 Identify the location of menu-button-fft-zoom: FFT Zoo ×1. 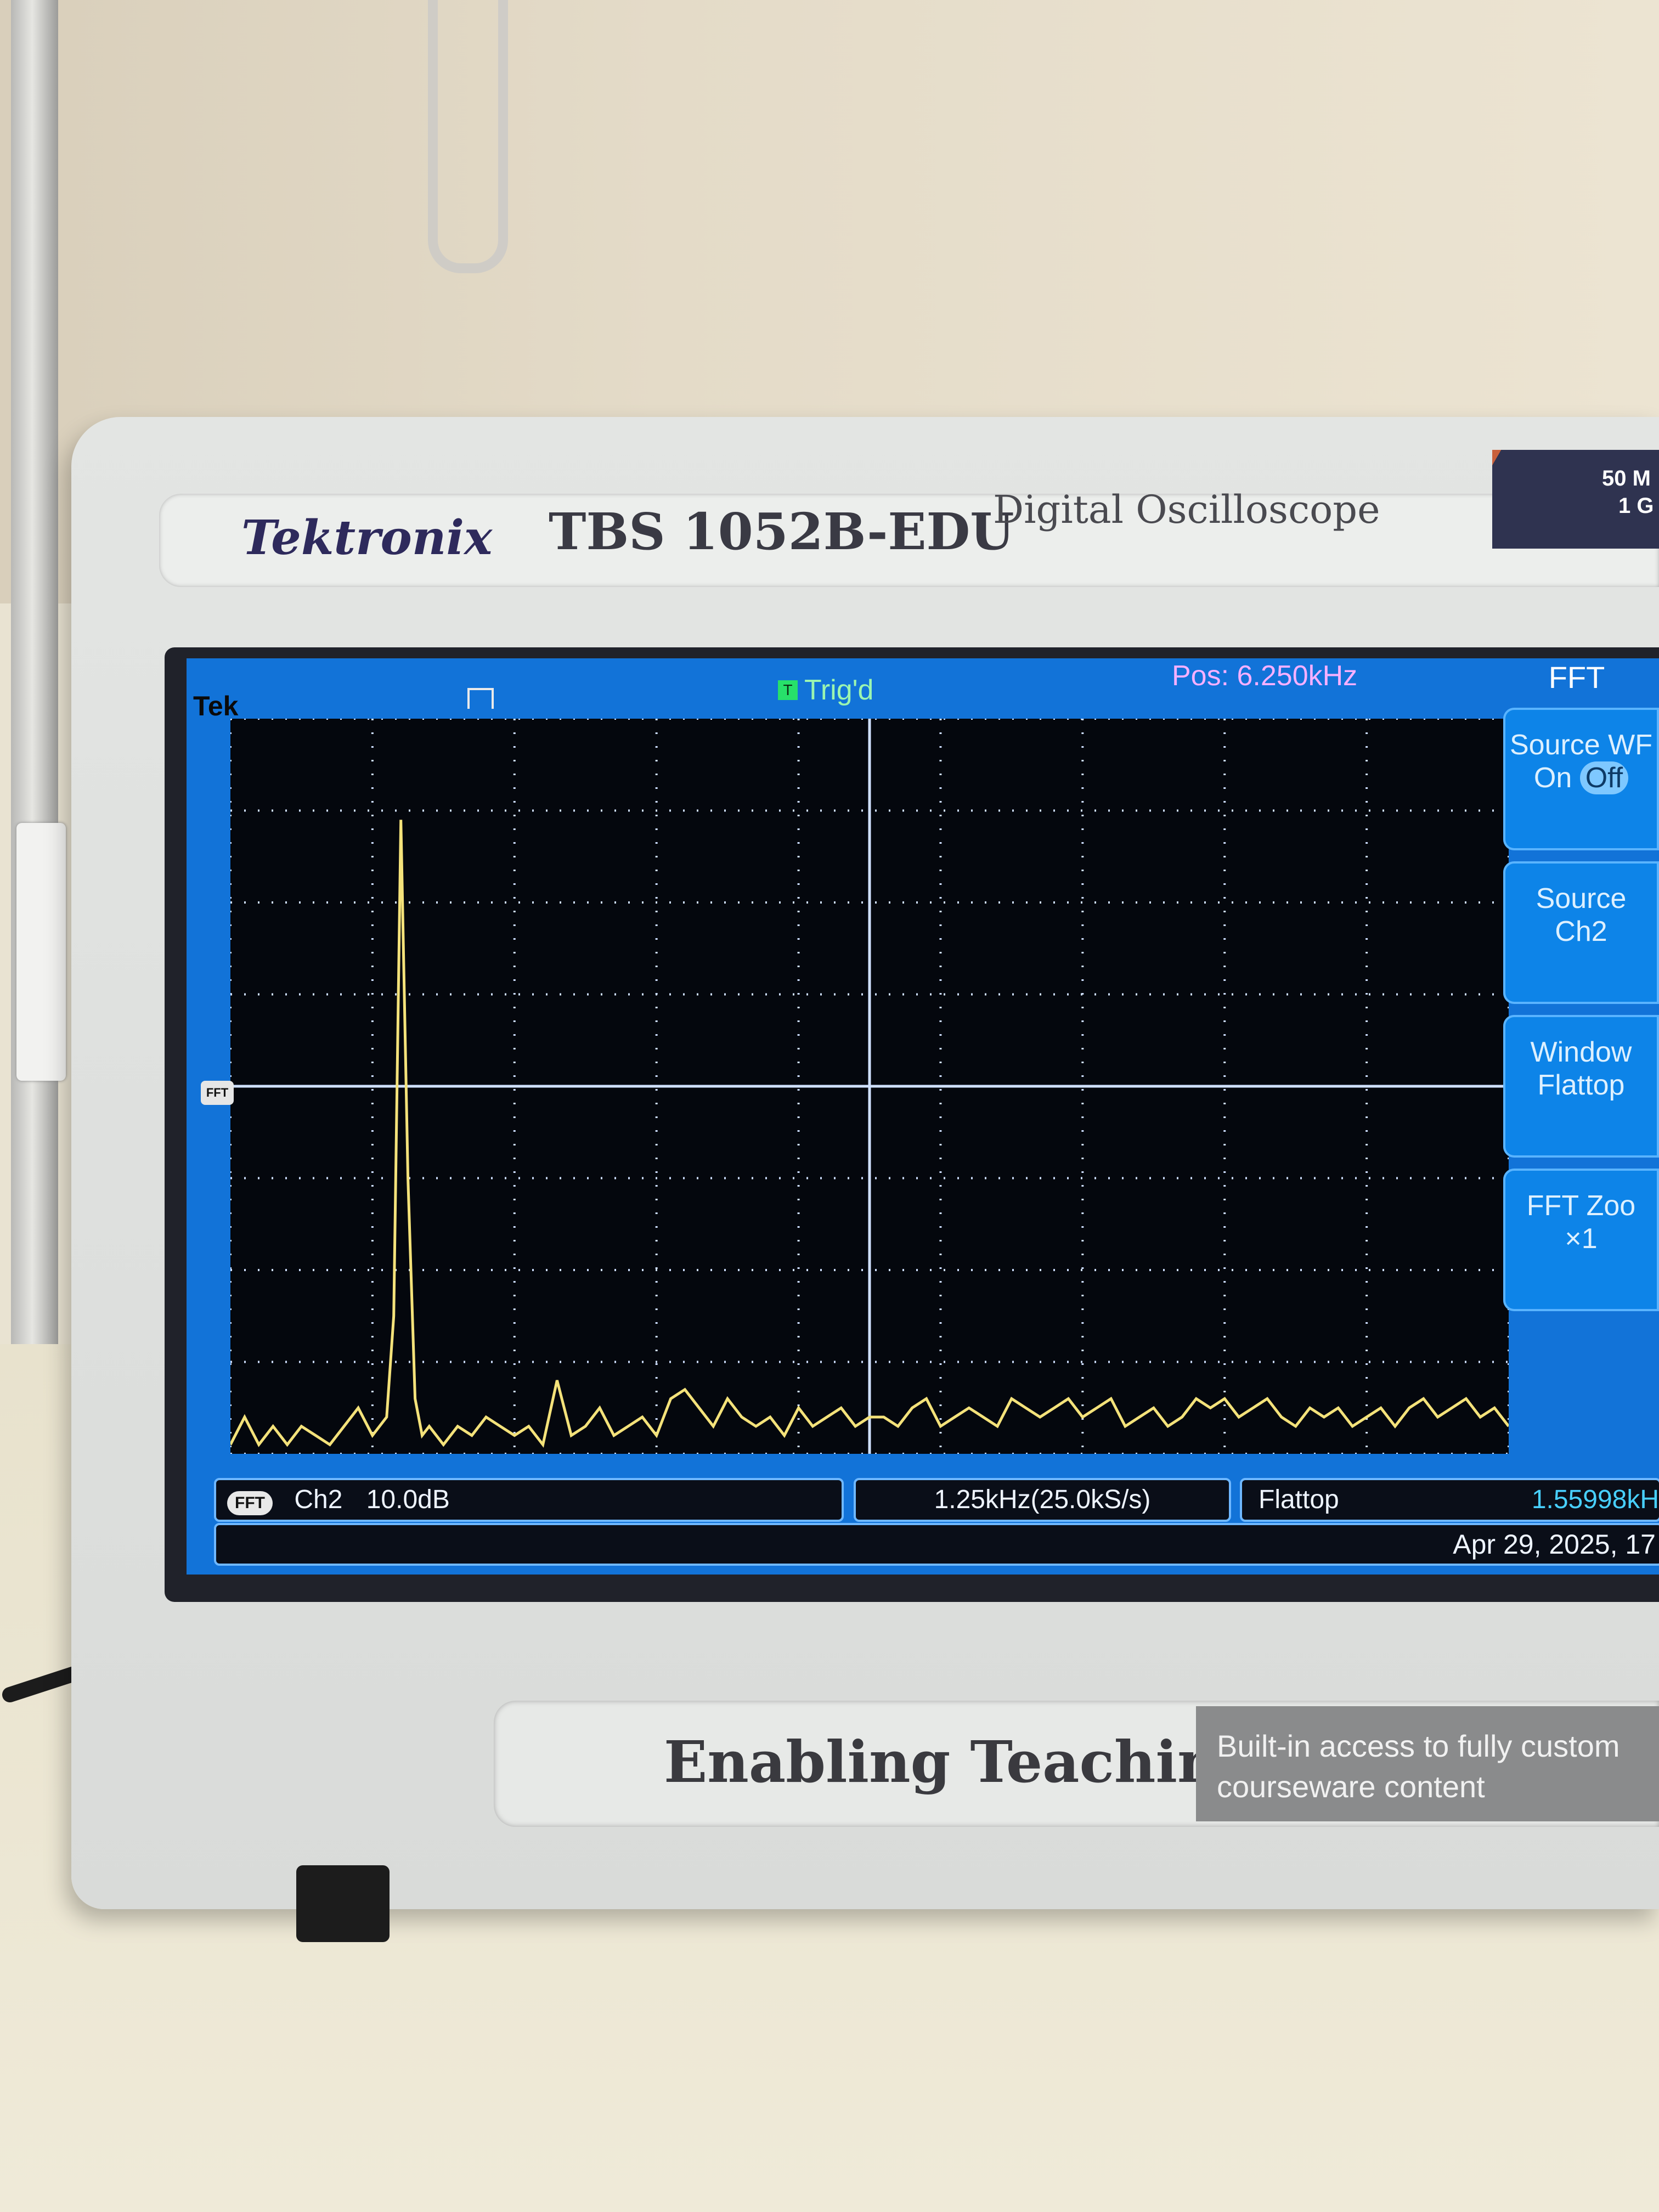
(1581, 1240).